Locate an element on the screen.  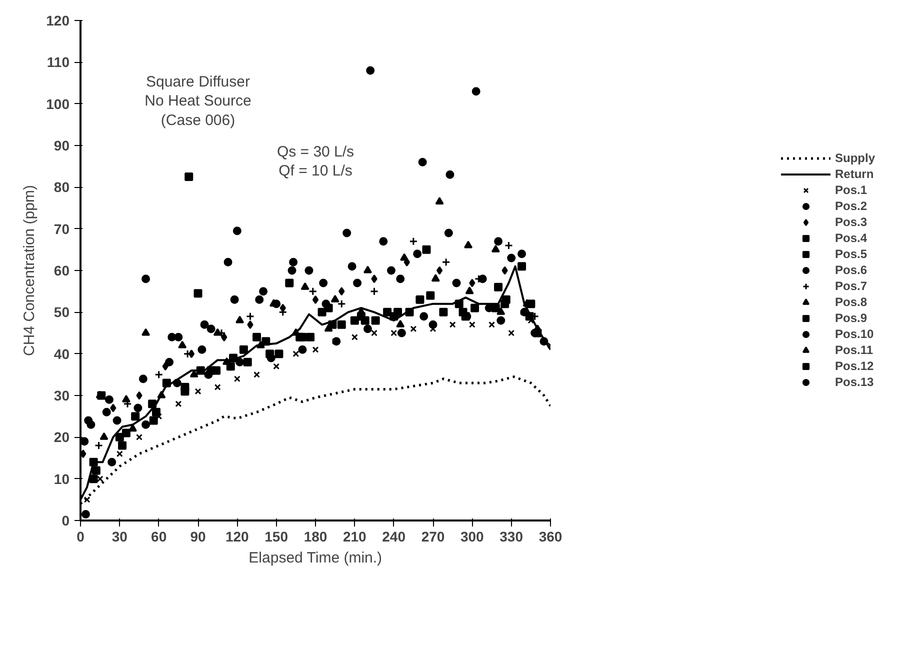
legend-label: Pos.4 is located at coordinates (851, 238).